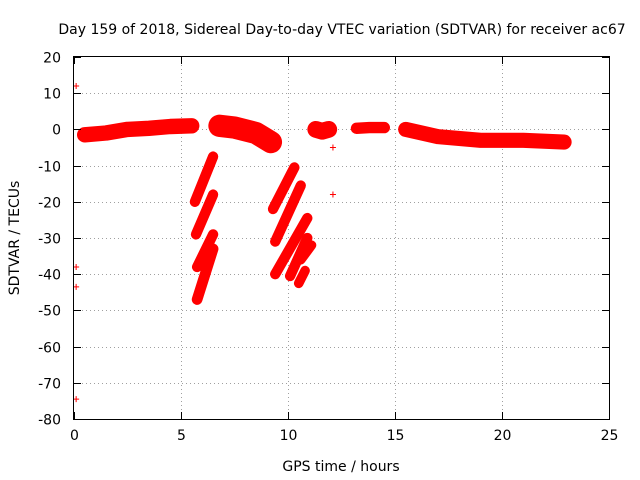 The height and width of the screenshot is (480, 640). What do you see at coordinates (49, 349) in the screenshot?
I see `y-tick-label: -60` at bounding box center [49, 349].